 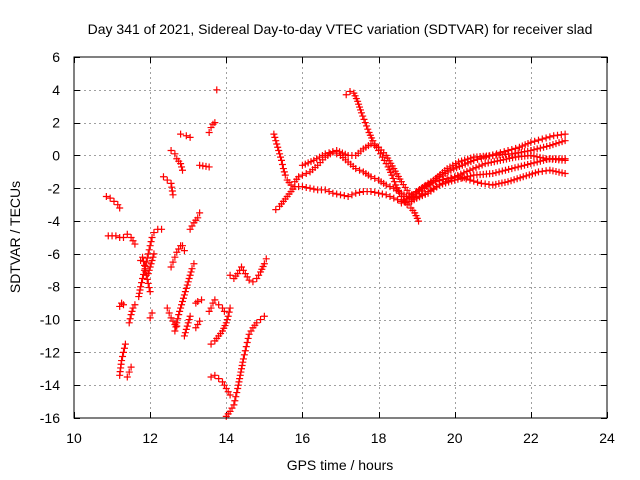 What do you see at coordinates (56, 90) in the screenshot?
I see `y-tick-label: 4` at bounding box center [56, 90].